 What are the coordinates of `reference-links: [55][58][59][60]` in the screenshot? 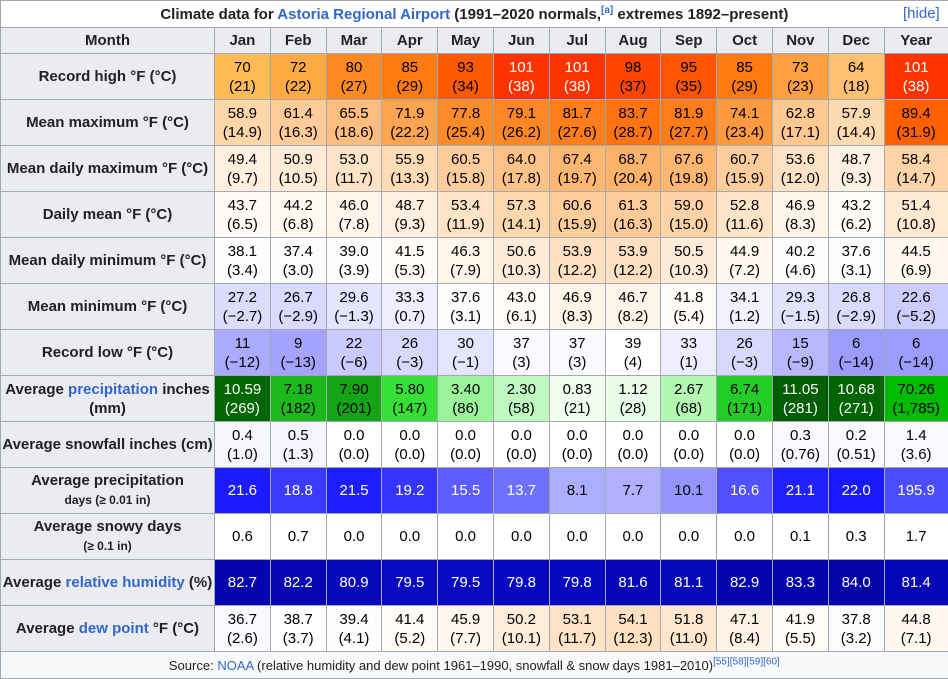 It's located at (746, 661).